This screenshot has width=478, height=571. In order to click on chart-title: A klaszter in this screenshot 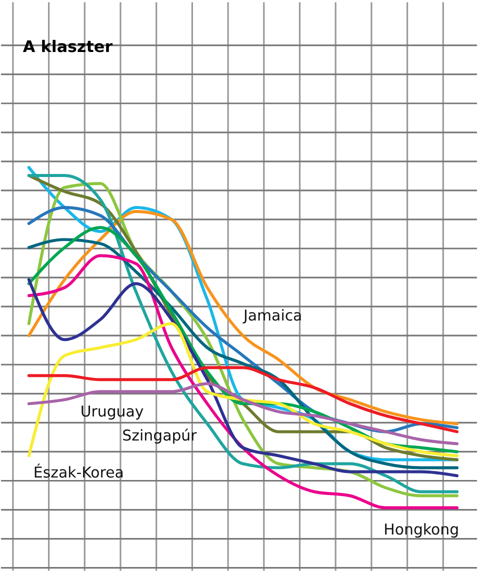, I will do `click(67, 46)`.